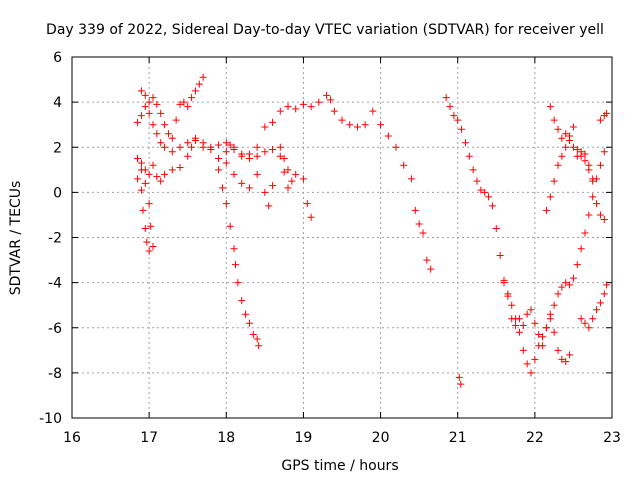  Describe the element at coordinates (143, 215) in the screenshot. I see `series-d` at that location.